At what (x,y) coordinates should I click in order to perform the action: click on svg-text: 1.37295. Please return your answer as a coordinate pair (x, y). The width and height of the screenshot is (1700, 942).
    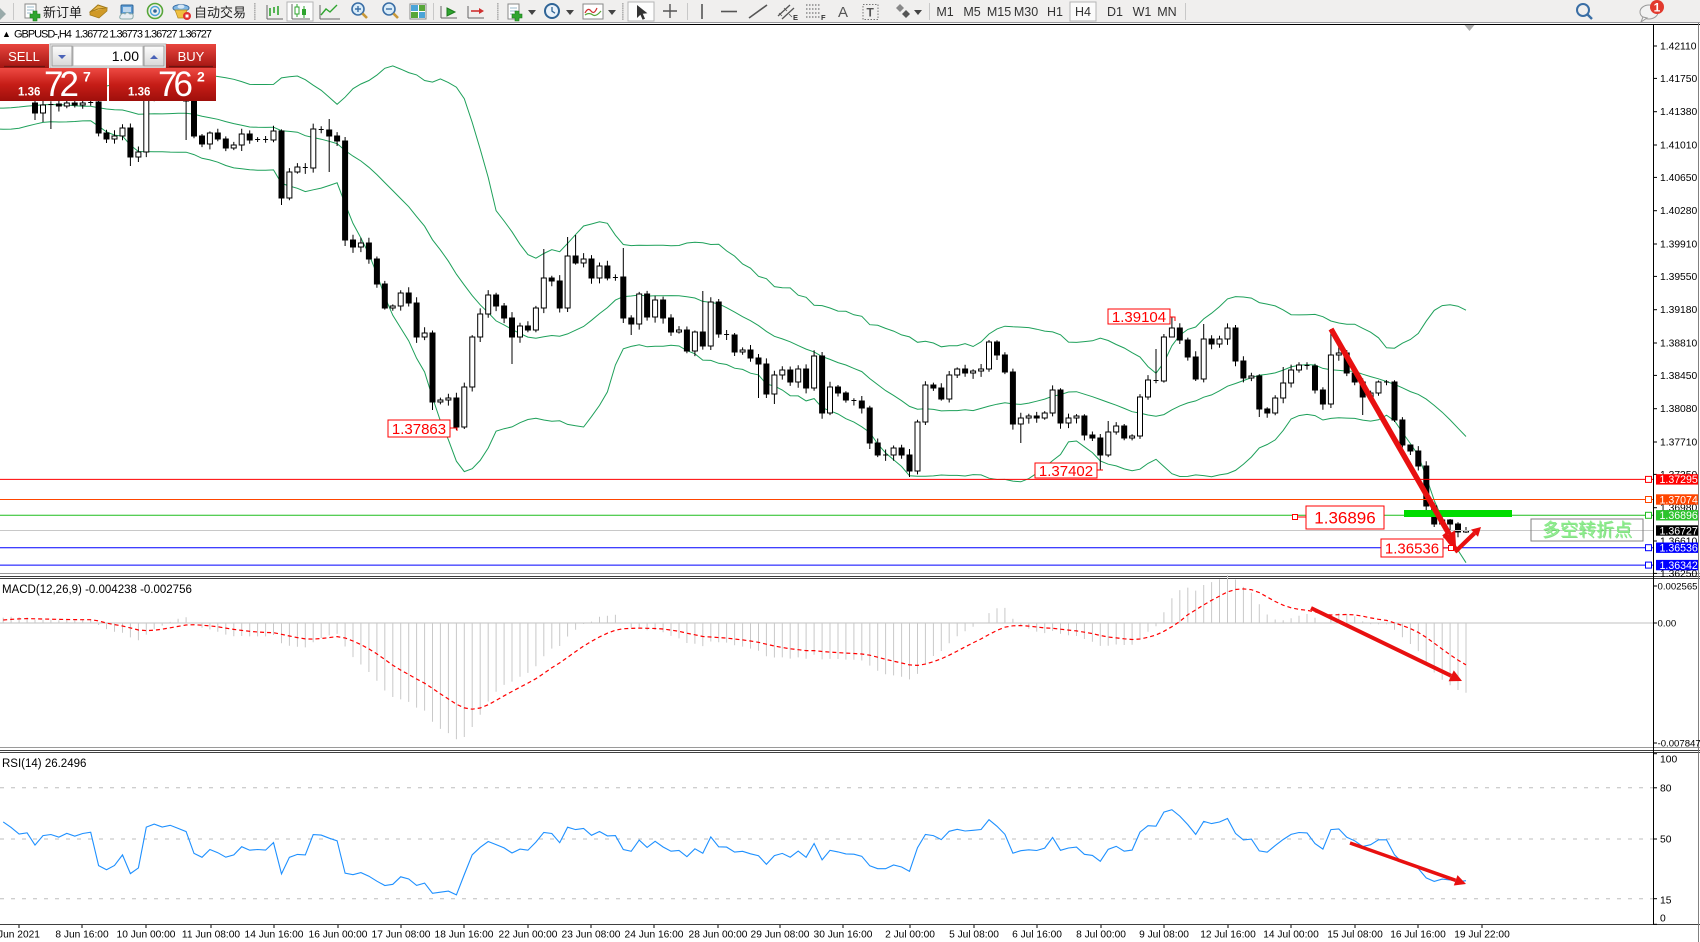
    Looking at the image, I should click on (1679, 480).